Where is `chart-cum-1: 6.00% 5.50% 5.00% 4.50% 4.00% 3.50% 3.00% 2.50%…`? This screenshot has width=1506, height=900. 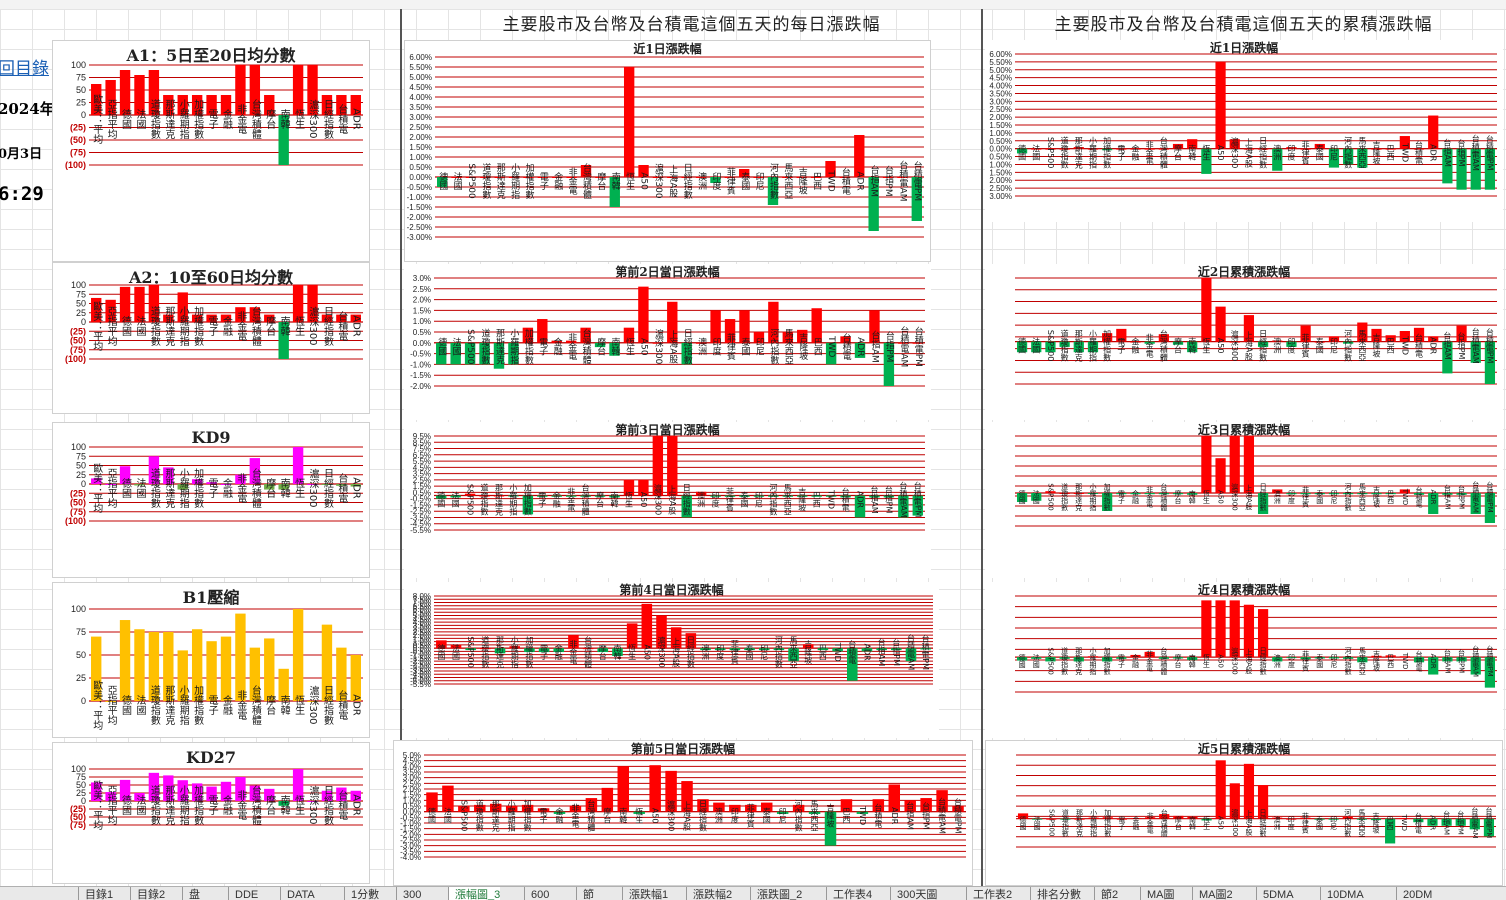 chart-cum-1: 6.00% 5.50% 5.00% 4.50% 4.00% 3.50% 3.00% 2.50%… is located at coordinates (1244, 131).